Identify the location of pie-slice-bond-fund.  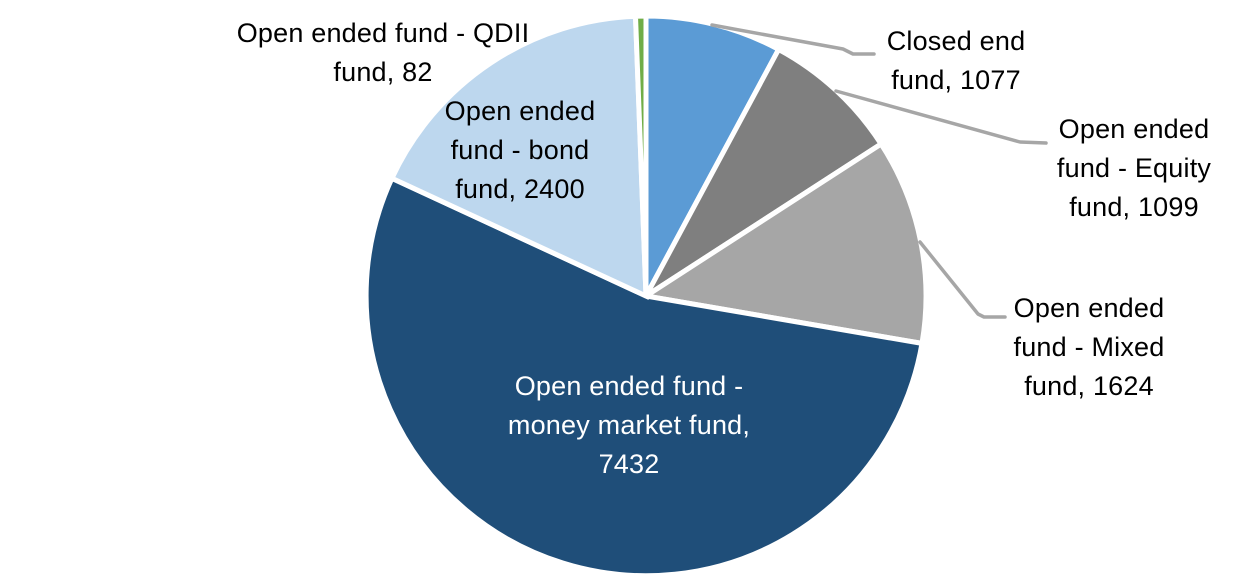
(518, 156).